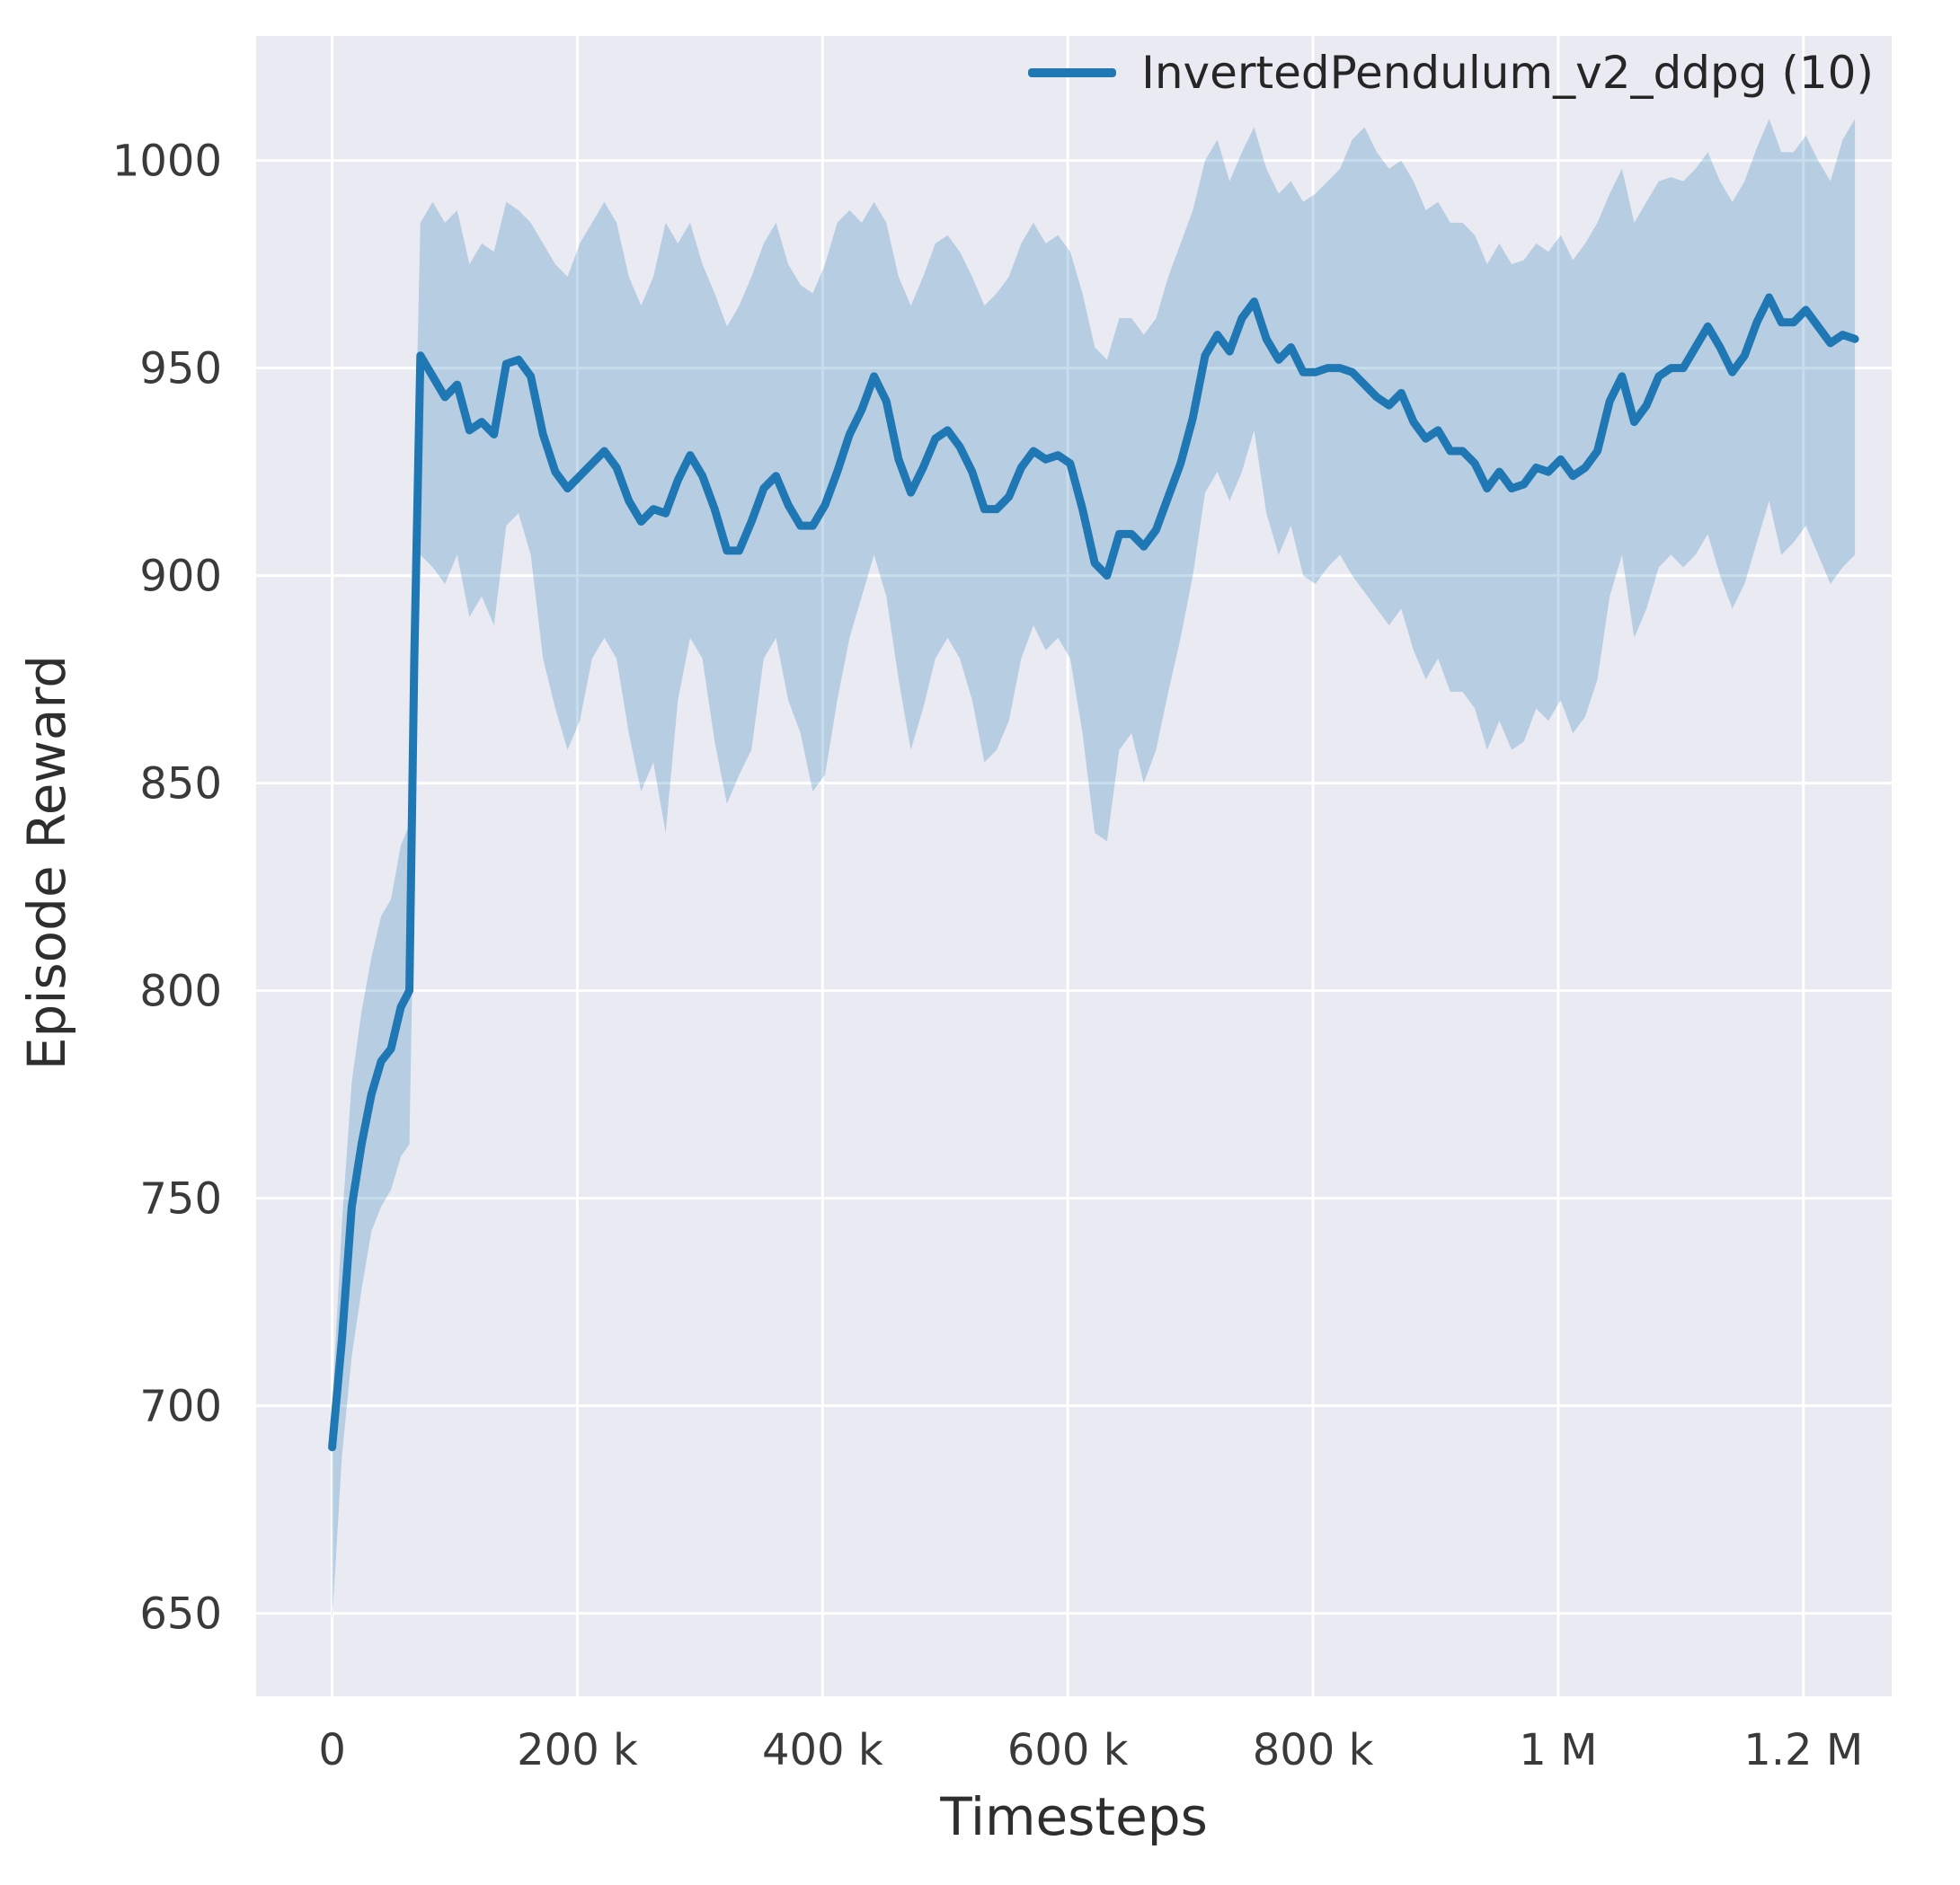  What do you see at coordinates (167, 162) in the screenshot?
I see `y-tick-label: 1000` at bounding box center [167, 162].